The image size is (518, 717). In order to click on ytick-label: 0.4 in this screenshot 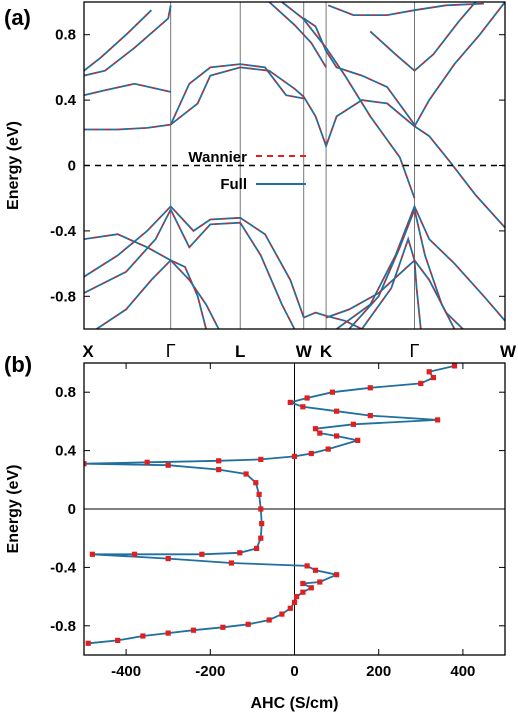, I will do `click(66, 100)`.